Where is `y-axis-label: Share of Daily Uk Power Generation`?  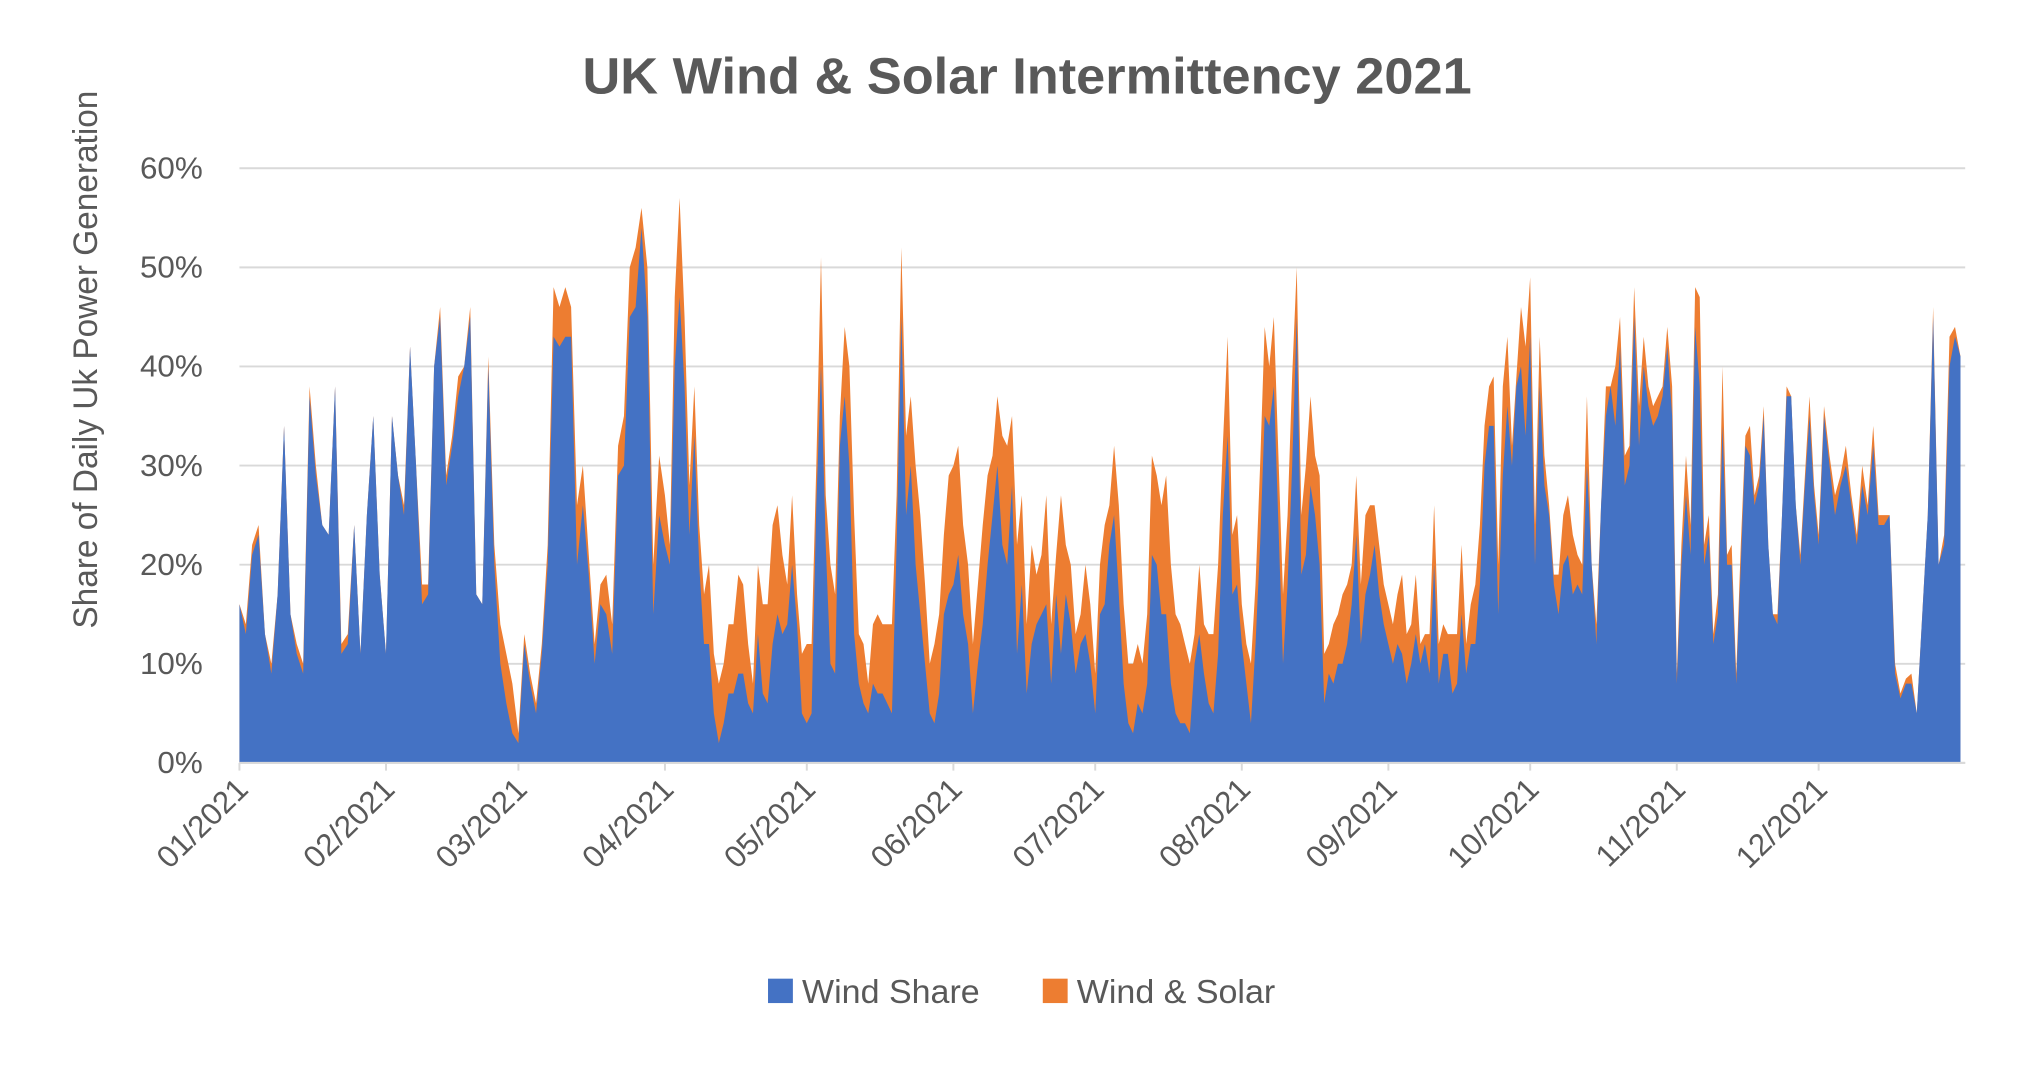 y-axis-label: Share of Daily Uk Power Generation is located at coordinates (86, 360).